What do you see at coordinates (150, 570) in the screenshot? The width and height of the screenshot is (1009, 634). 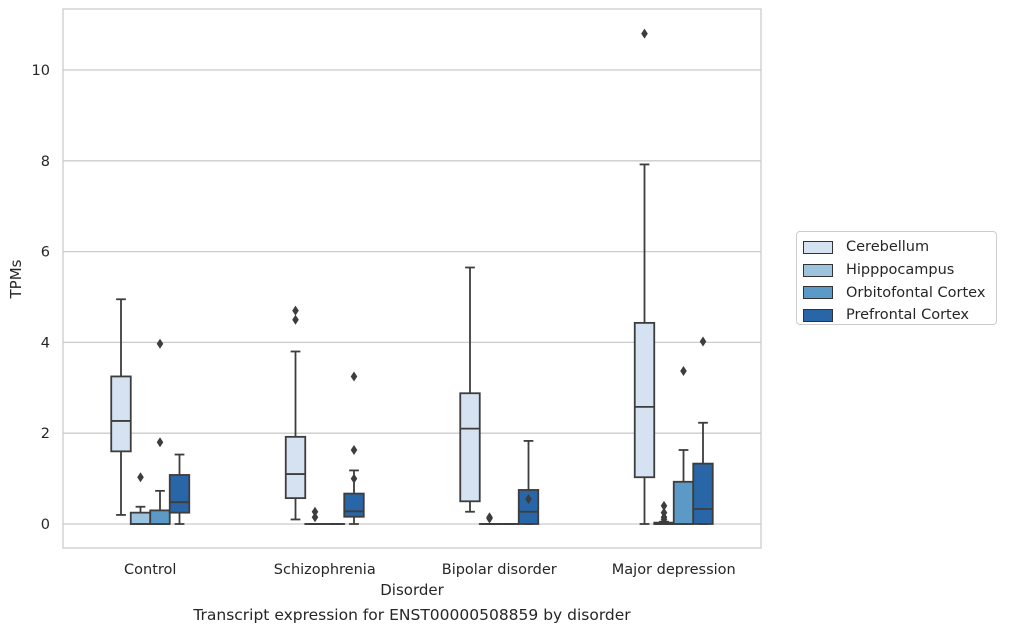 I see `x-tick-label: Control` at bounding box center [150, 570].